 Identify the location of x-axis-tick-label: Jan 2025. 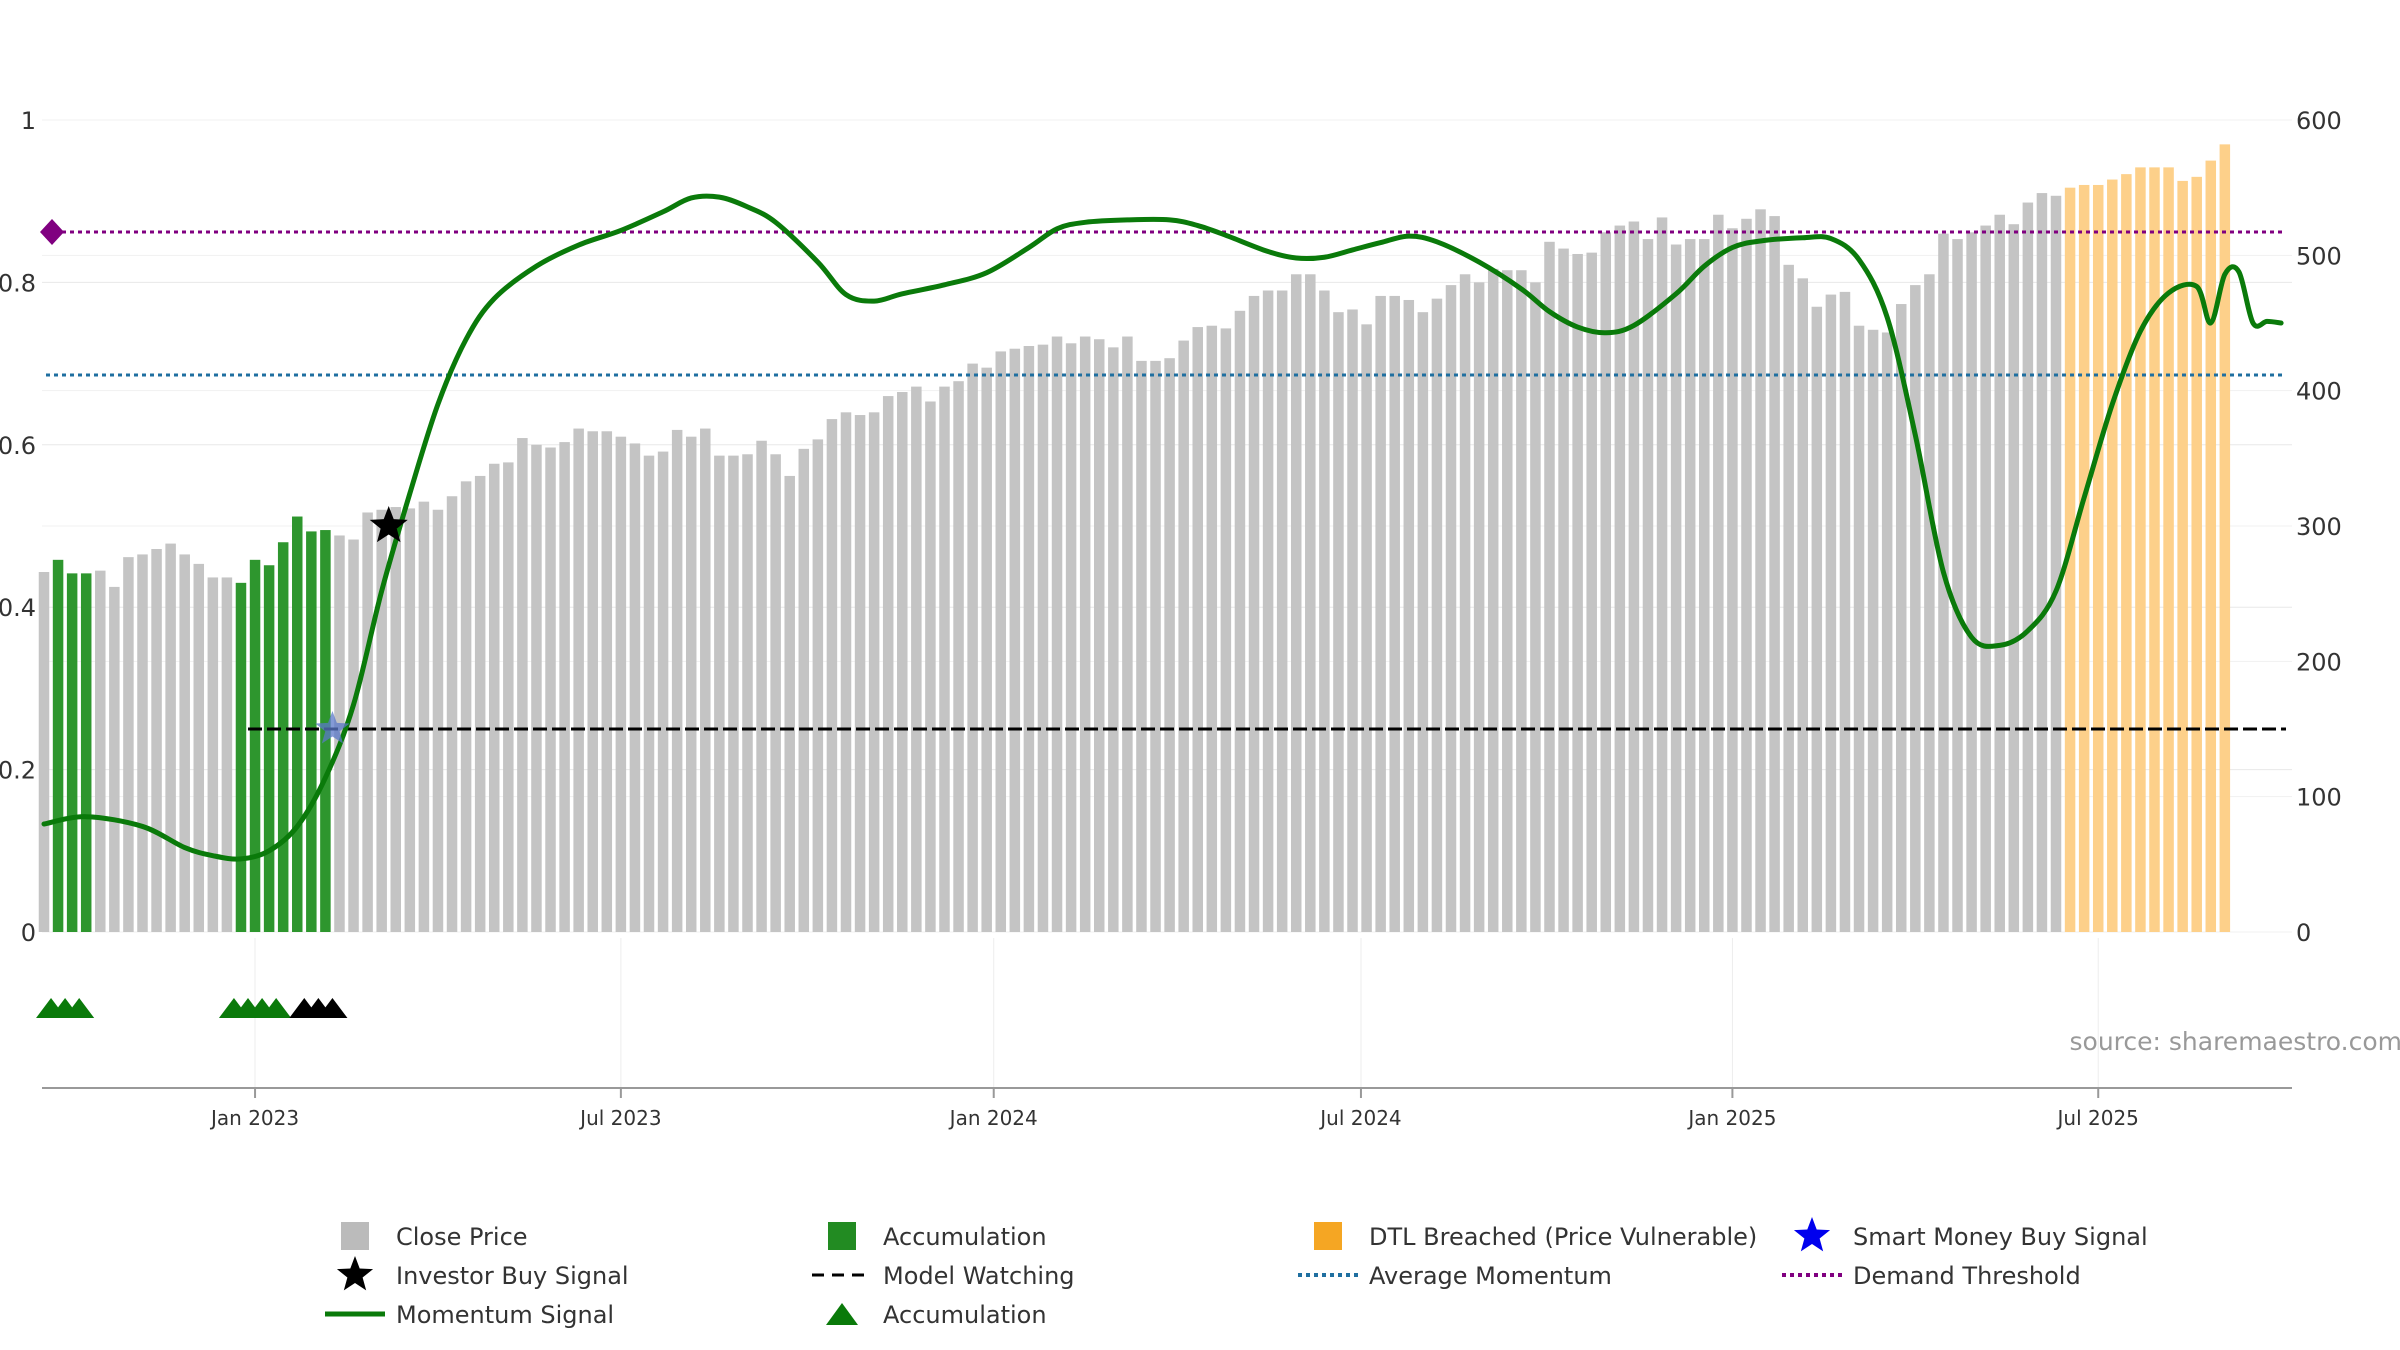
(1731, 1118).